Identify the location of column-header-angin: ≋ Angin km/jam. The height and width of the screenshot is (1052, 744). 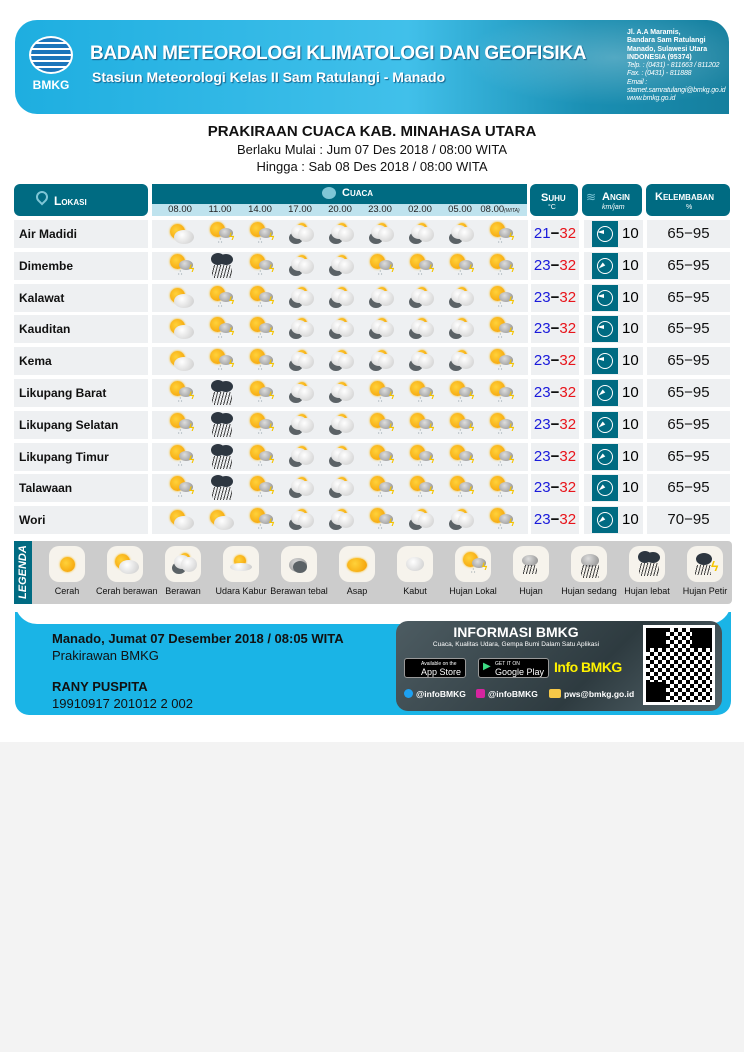
(612, 200).